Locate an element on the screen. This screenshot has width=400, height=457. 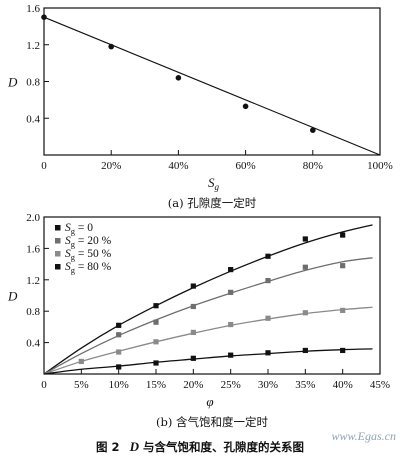
panel-b-legend-label-3: Sg = 50 % is located at coordinates (88, 255).